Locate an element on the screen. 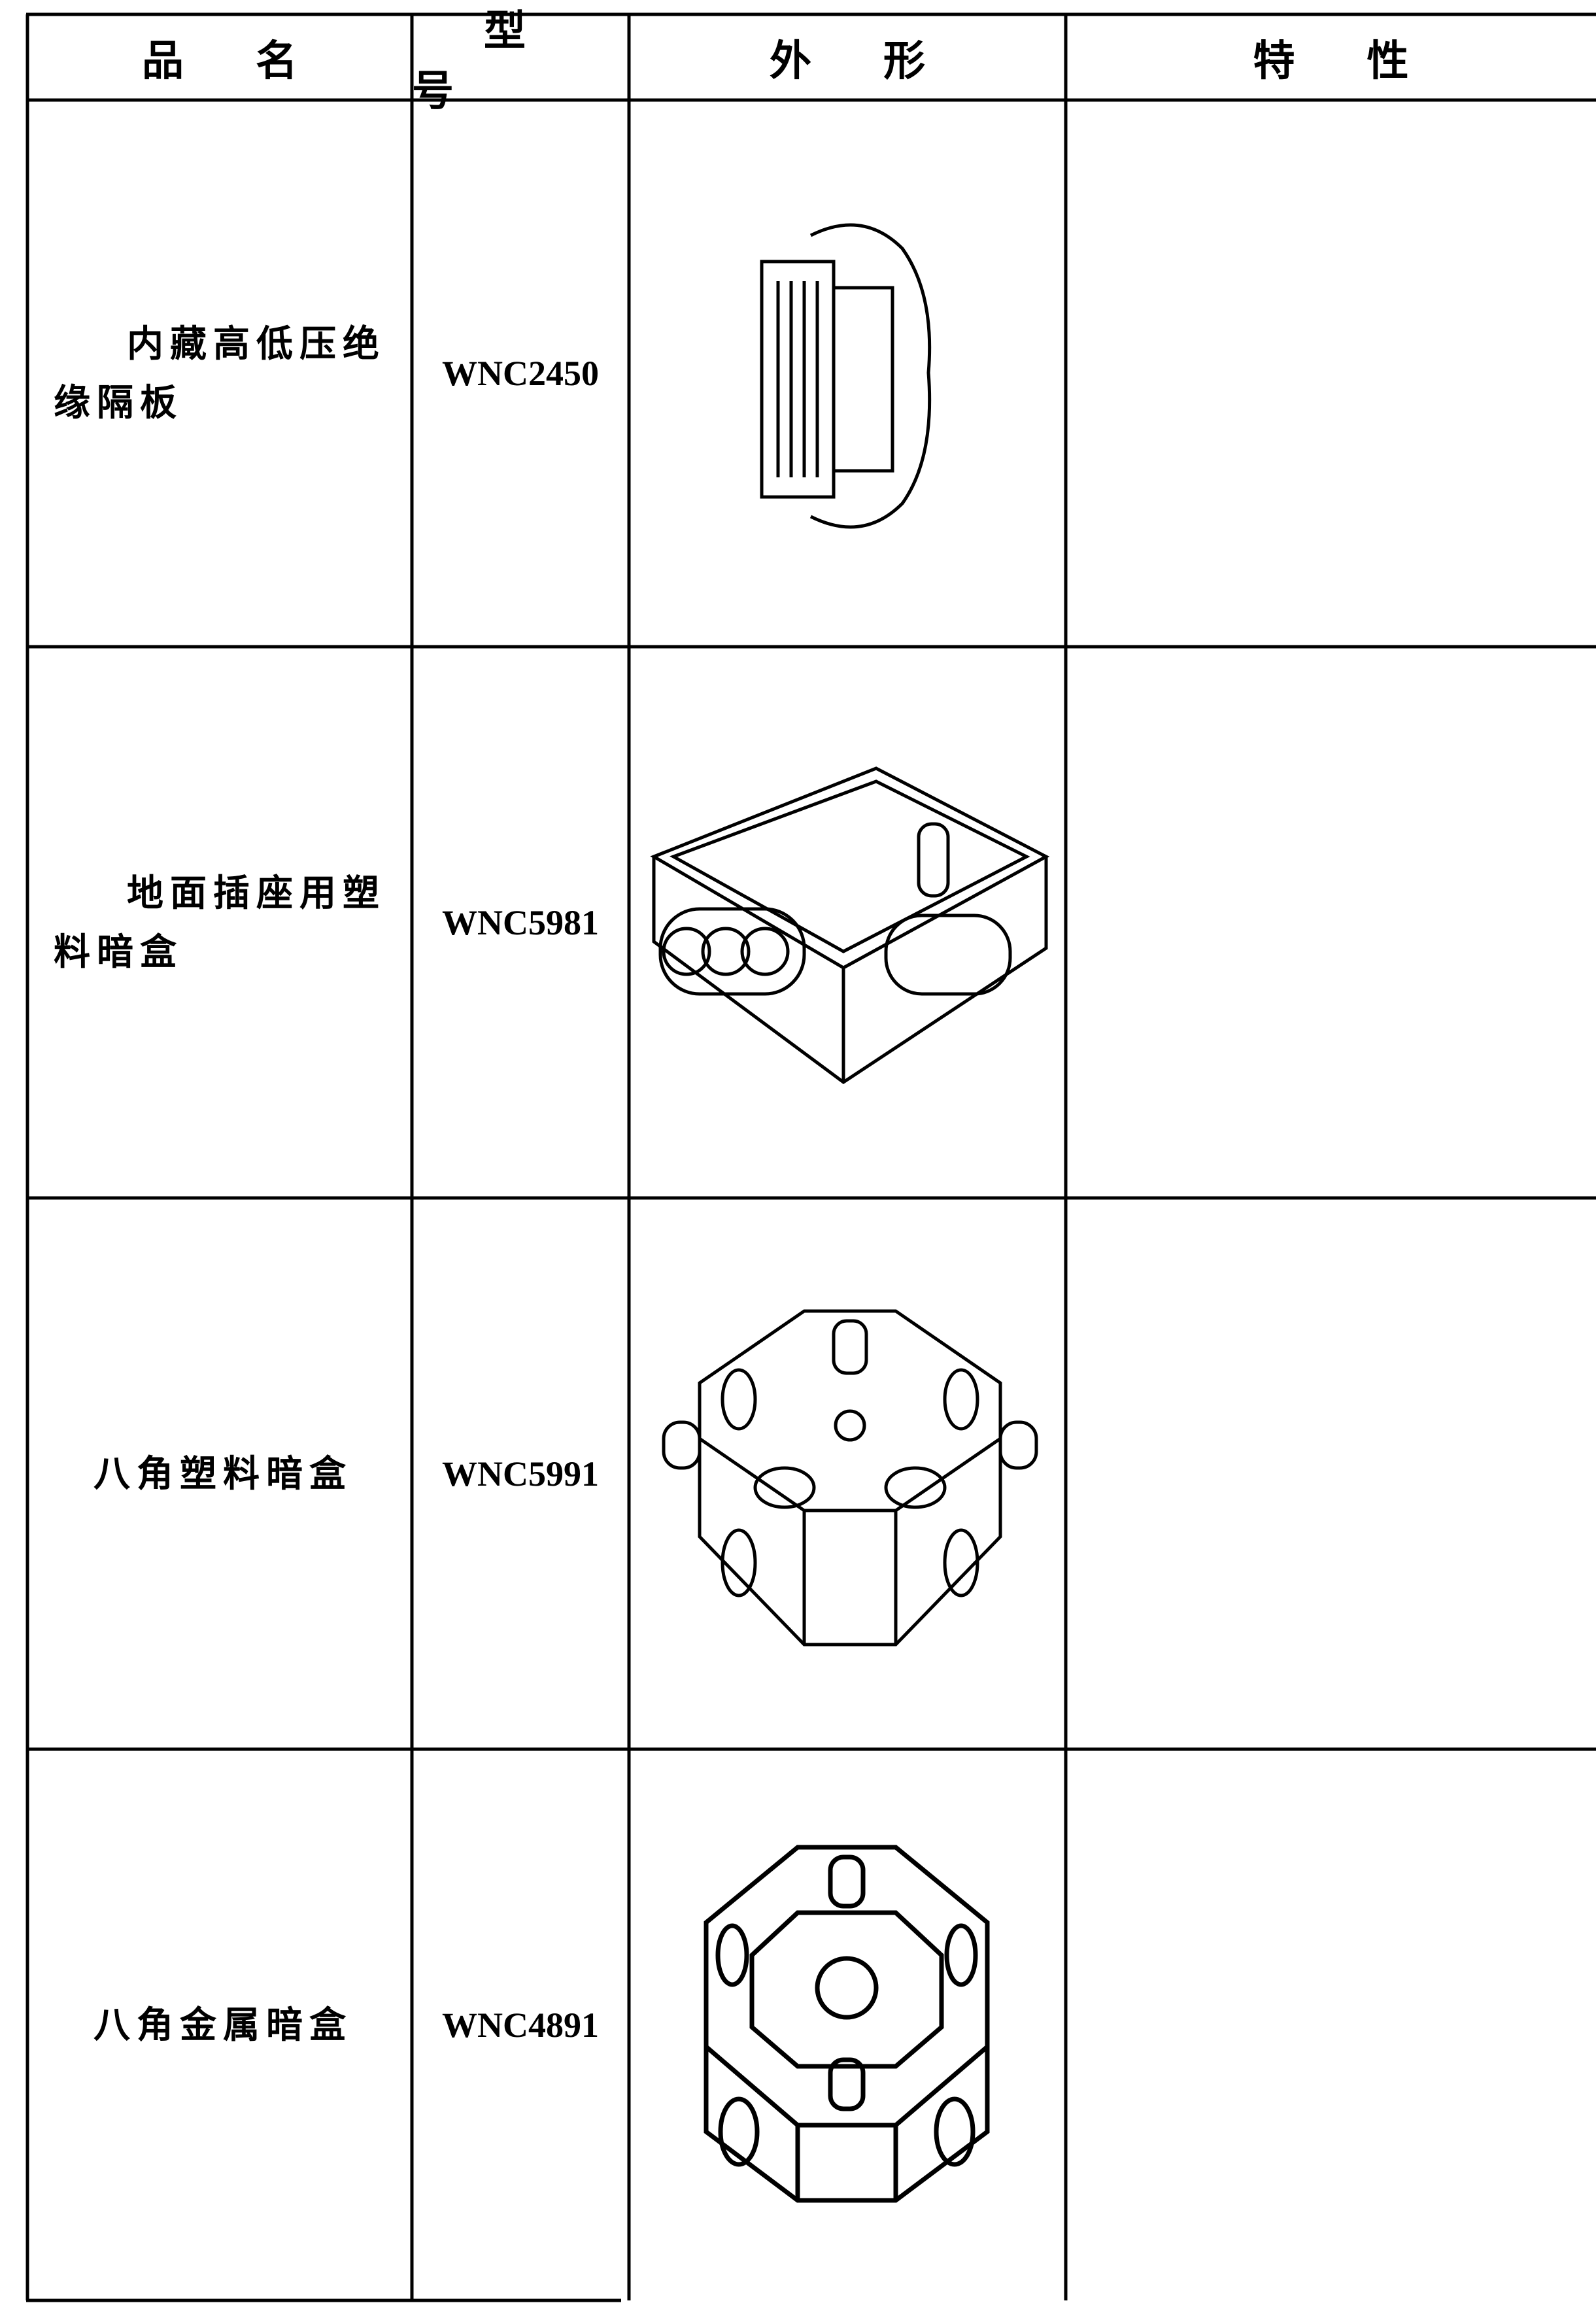 Image resolution: width=1596 pixels, height=2305 pixels. header-name: 品名 is located at coordinates (255, 61).